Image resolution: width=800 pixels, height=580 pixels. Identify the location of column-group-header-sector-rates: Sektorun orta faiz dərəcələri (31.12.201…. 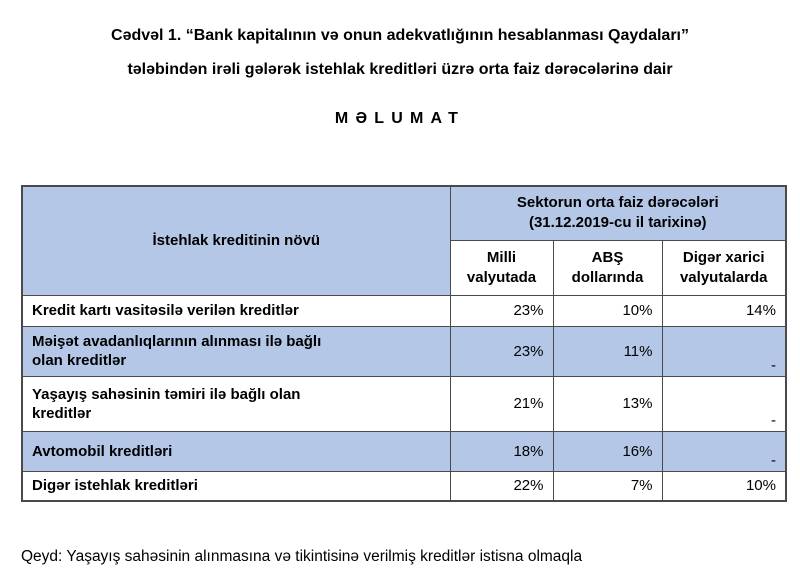
(618, 213).